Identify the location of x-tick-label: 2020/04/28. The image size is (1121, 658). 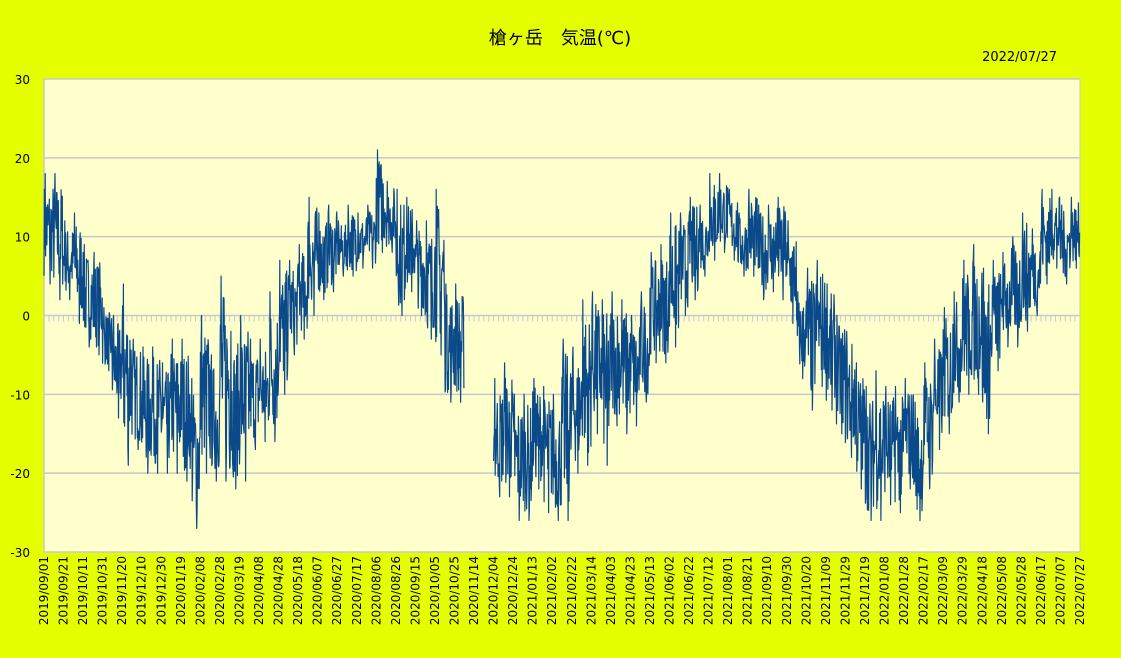
(279, 590).